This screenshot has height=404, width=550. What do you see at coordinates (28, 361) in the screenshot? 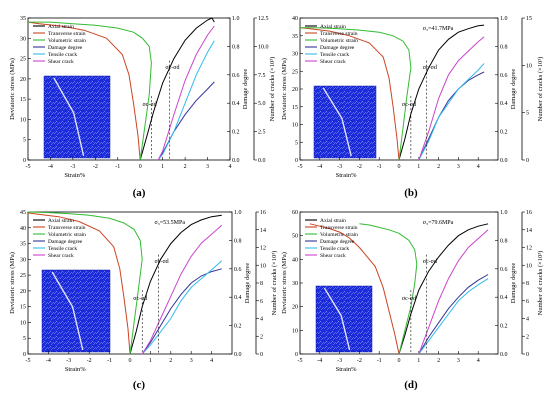
I see `x-tick-label: -5` at bounding box center [28, 361].